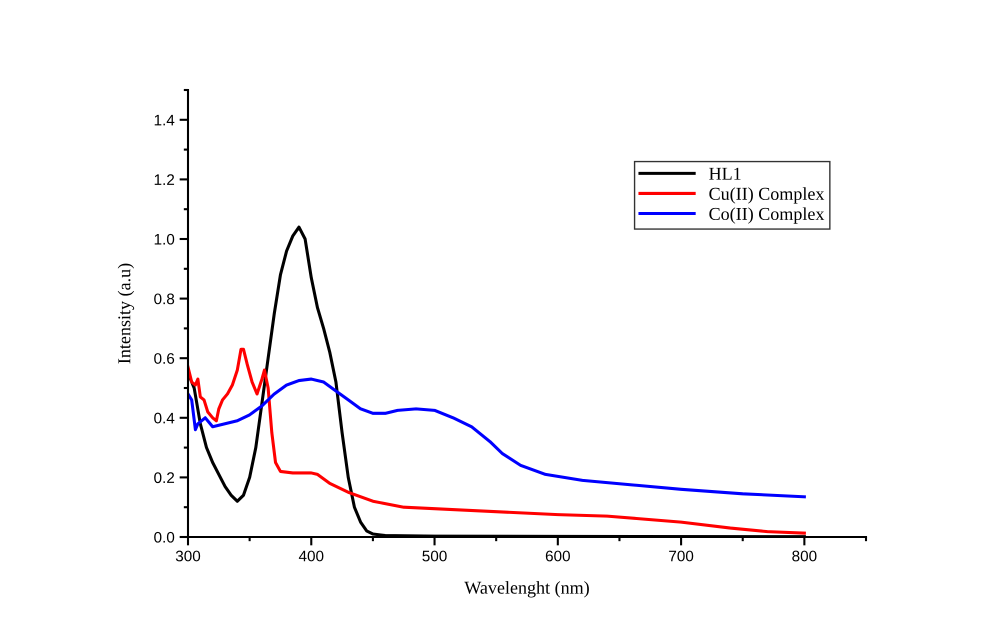 The image size is (996, 635). I want to click on y-tick-label: 0.2, so click(164, 478).